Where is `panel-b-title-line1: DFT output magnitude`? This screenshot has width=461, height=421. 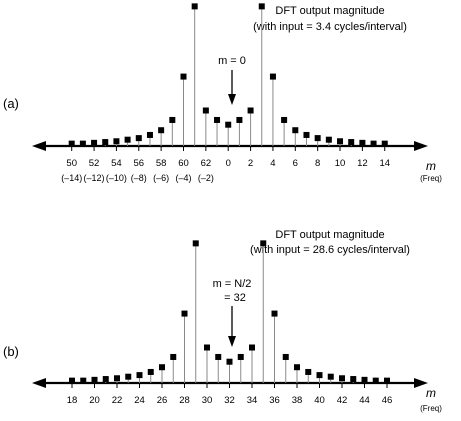 panel-b-title-line1: DFT output magnitude is located at coordinates (329, 235).